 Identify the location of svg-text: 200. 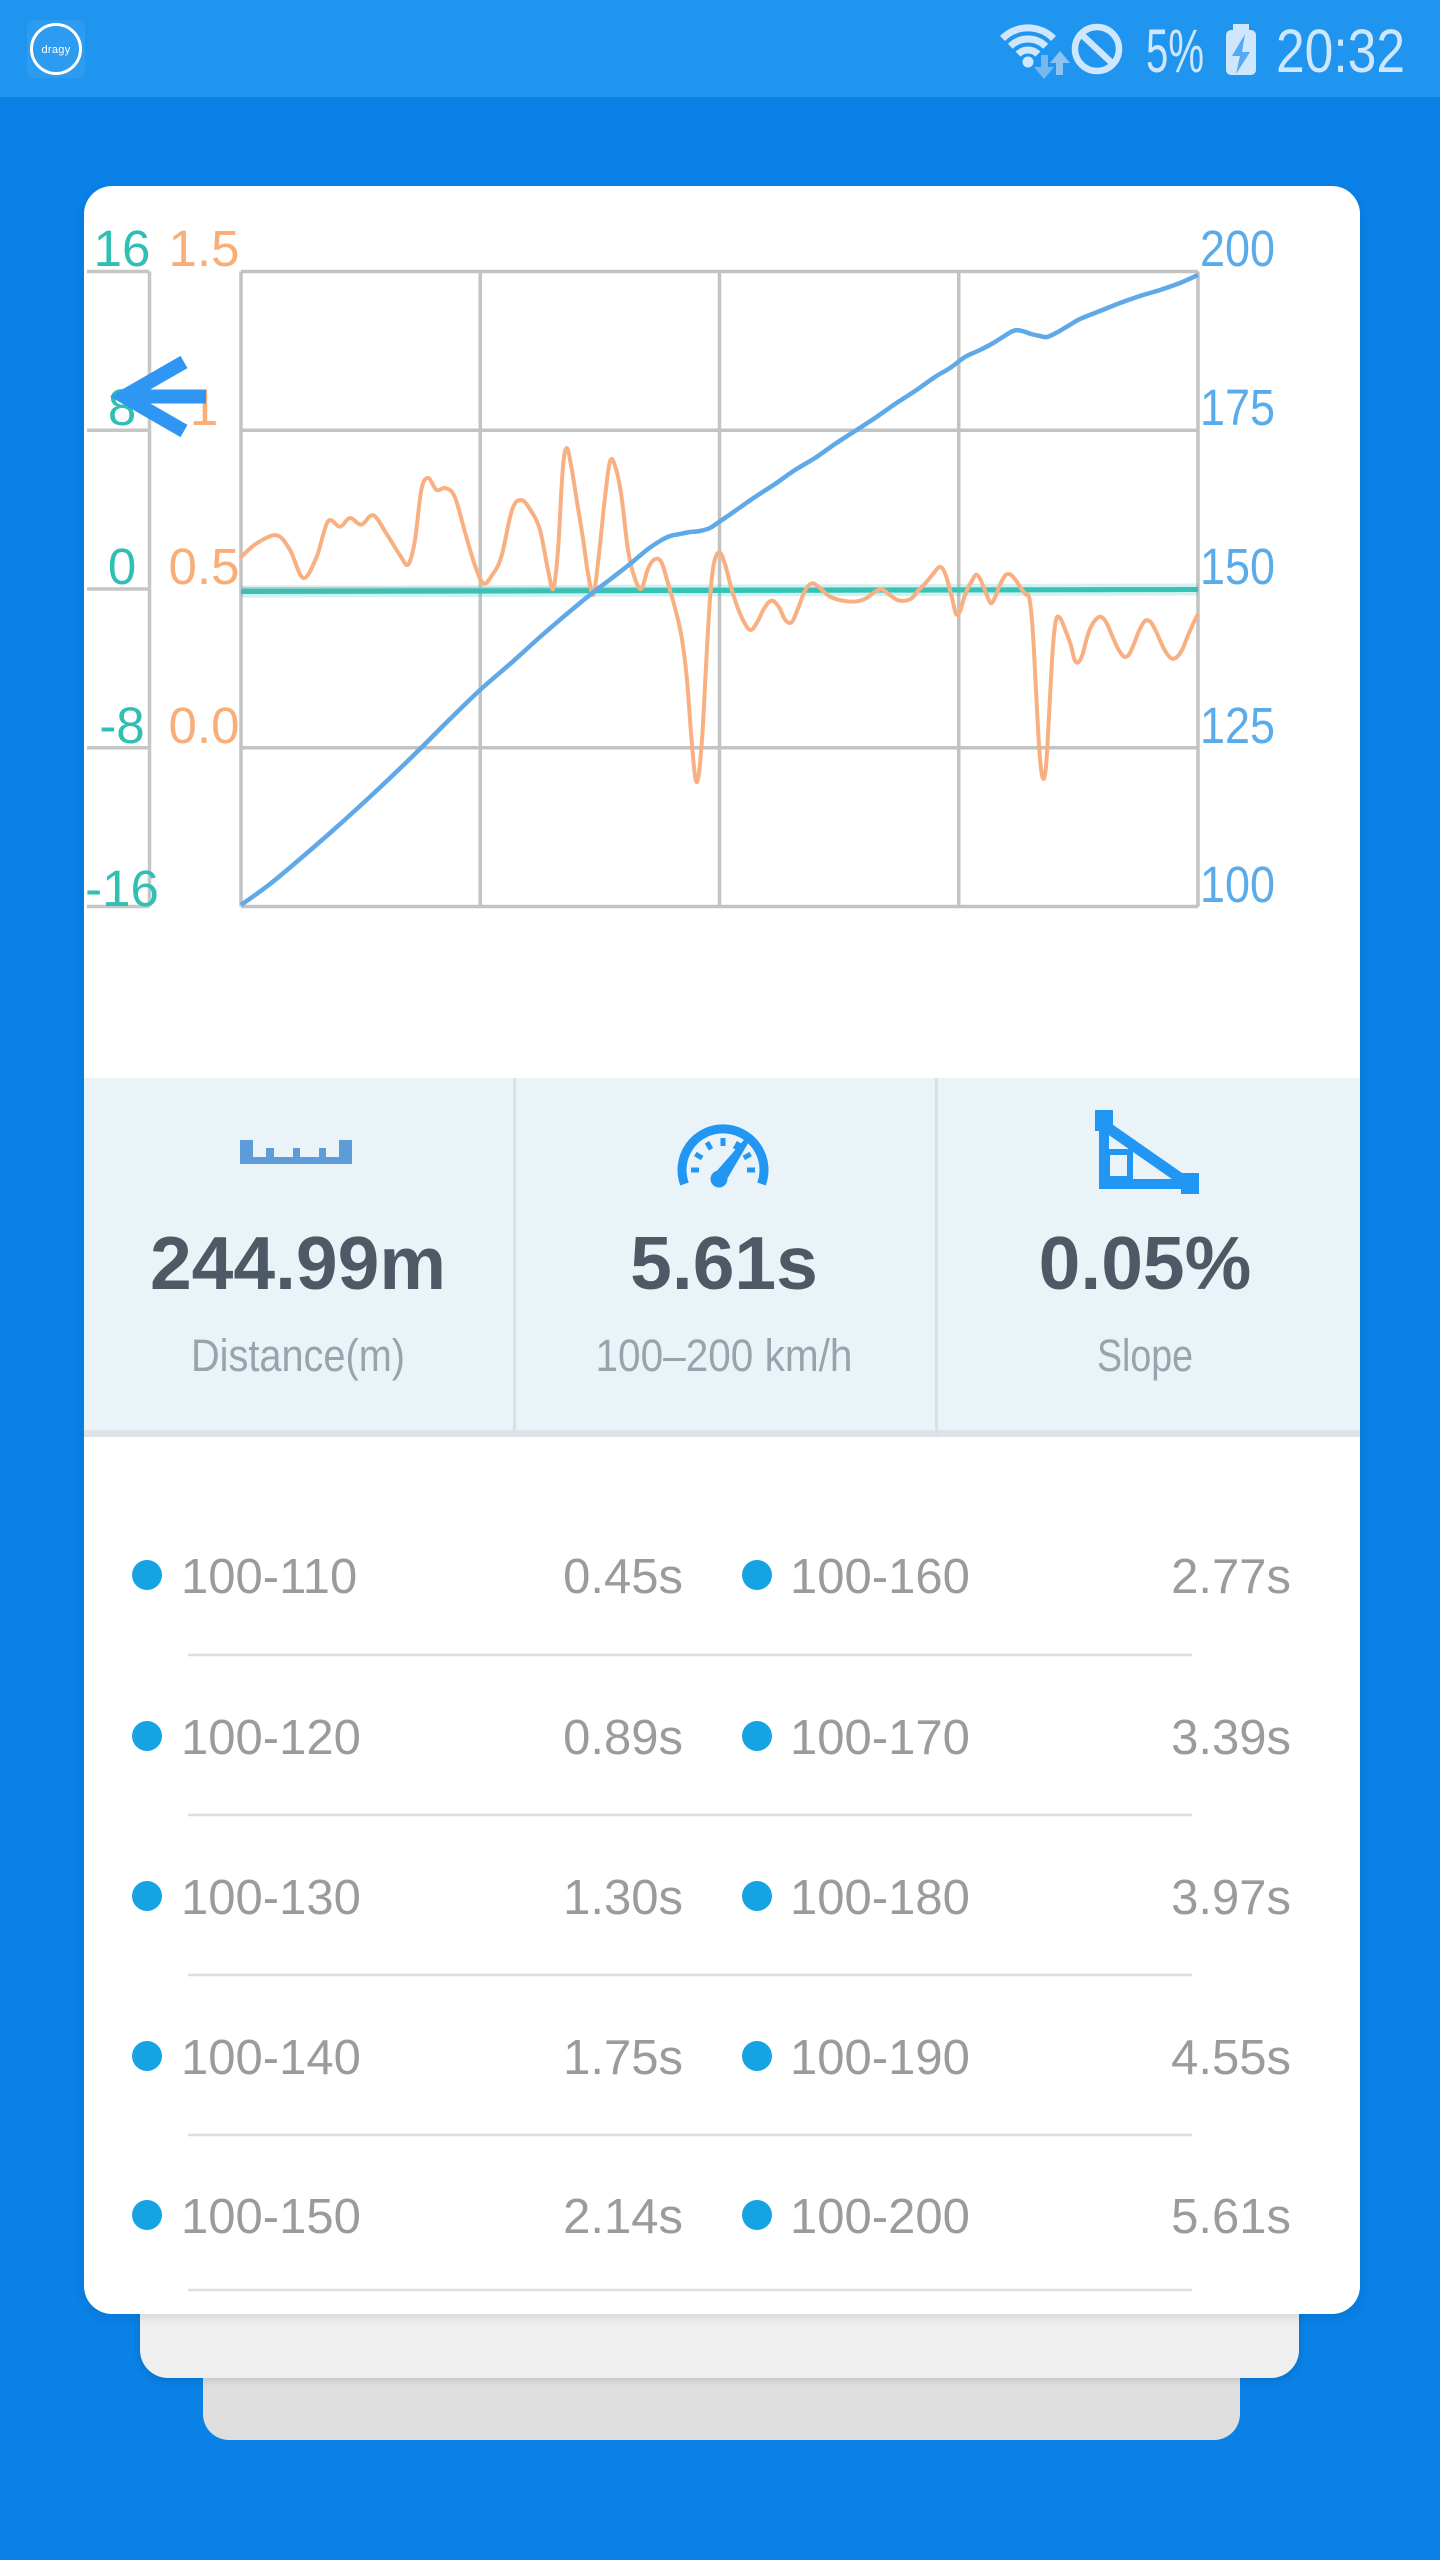
(1237, 248).